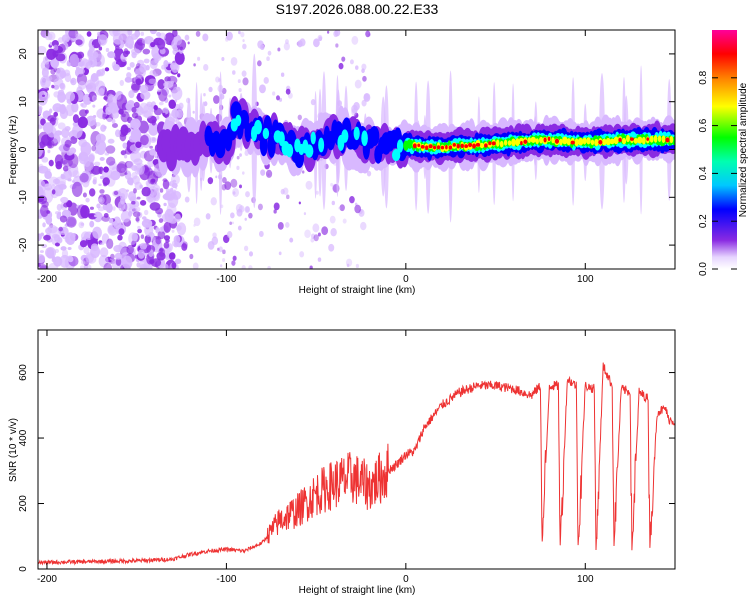 Image resolution: width=750 pixels, height=600 pixels. Describe the element at coordinates (703, 269) in the screenshot. I see `colorbar-tick-label: 0.0` at that location.